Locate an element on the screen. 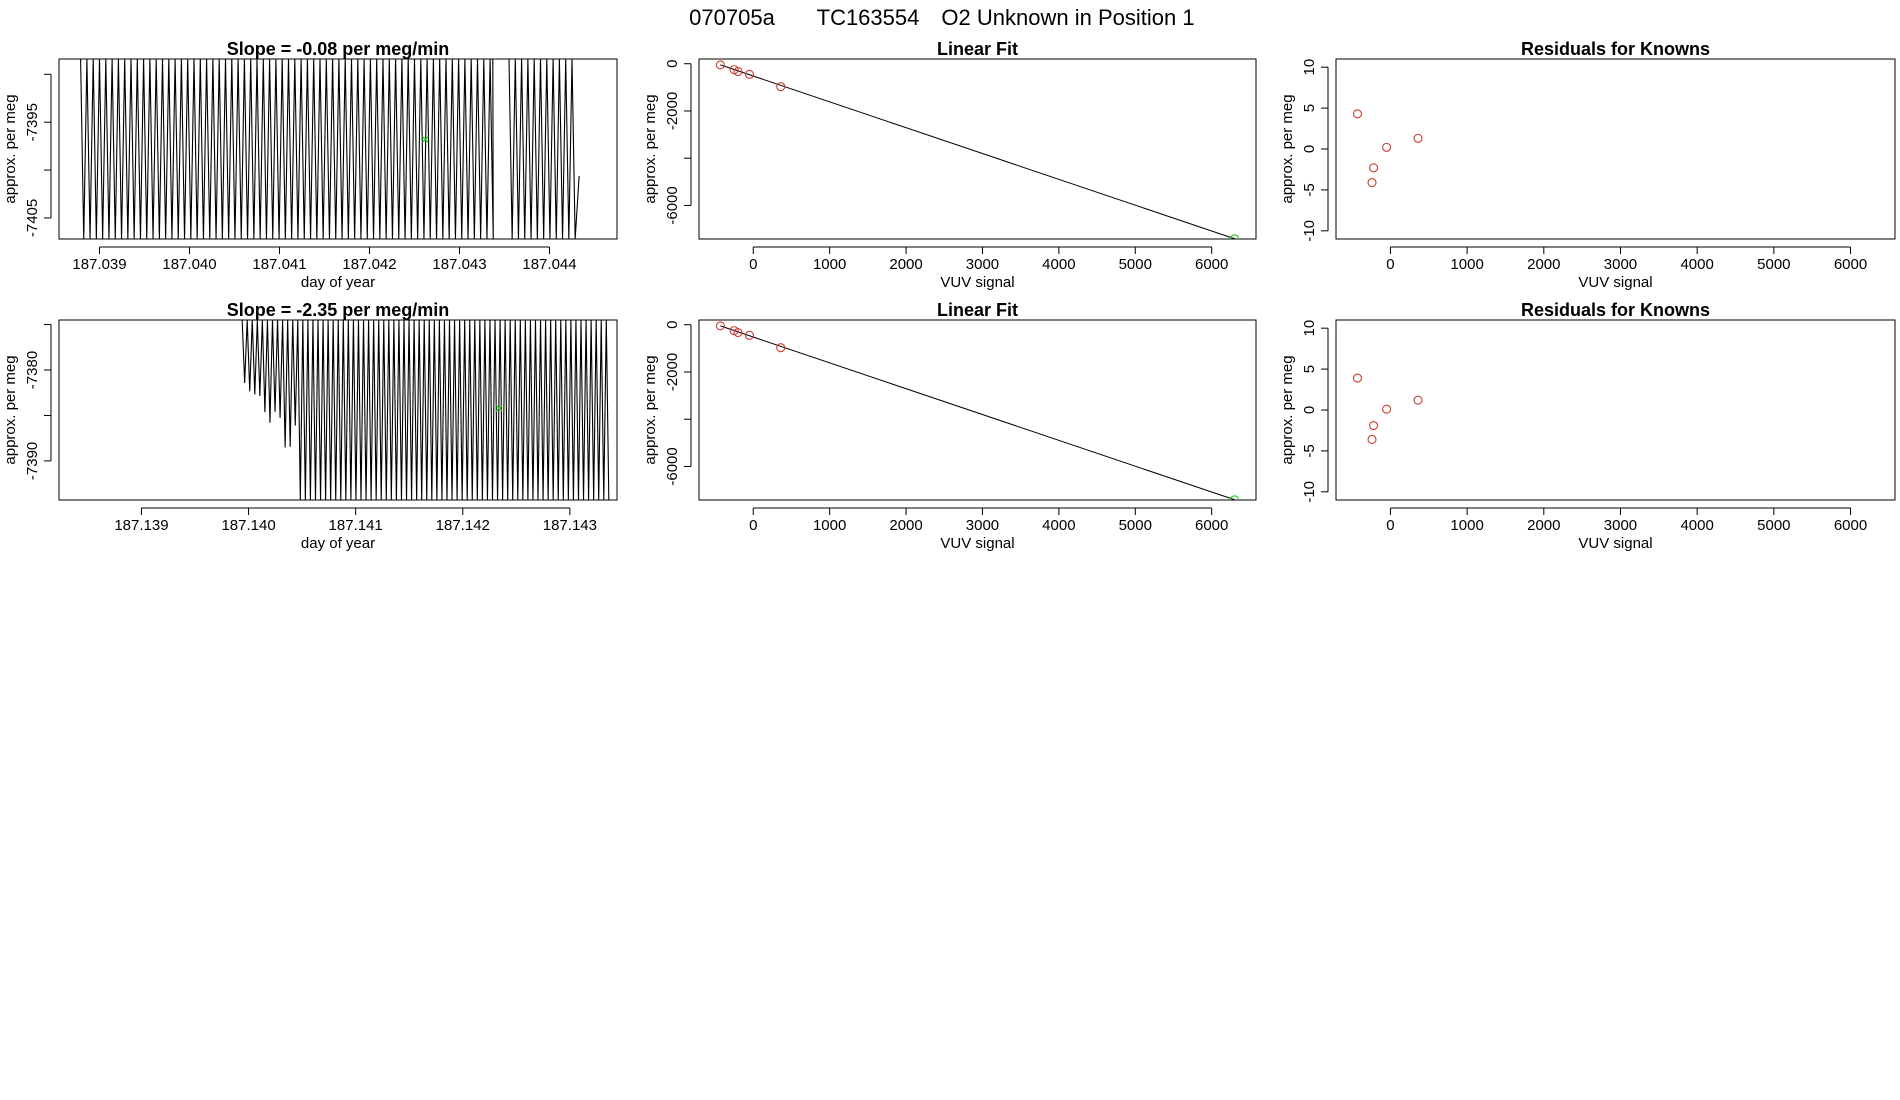 The width and height of the screenshot is (1900, 1100). x-tick-label: 187.142 is located at coordinates (463, 525).